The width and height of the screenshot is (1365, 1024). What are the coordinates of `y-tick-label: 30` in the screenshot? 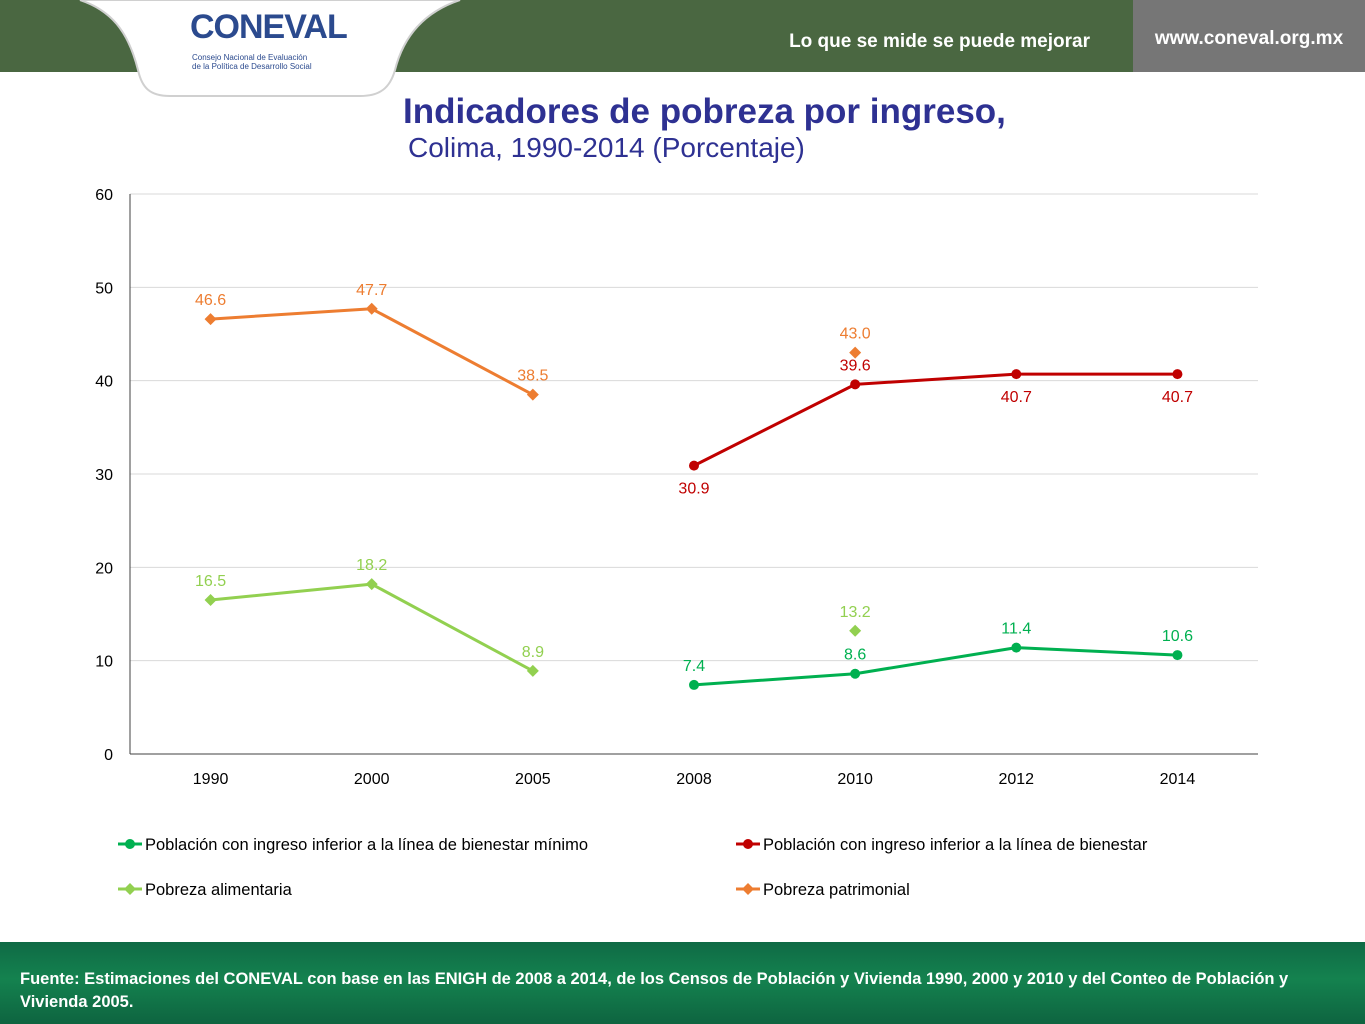 It's located at (104, 475).